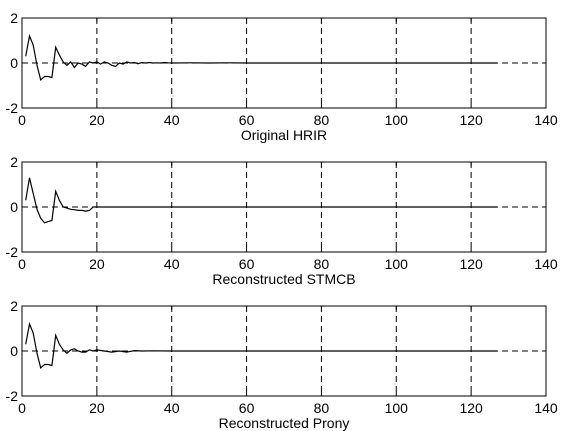 This screenshot has width=567, height=431. I want to click on x-axis-label: Reconstructed Prony, so click(284, 423).